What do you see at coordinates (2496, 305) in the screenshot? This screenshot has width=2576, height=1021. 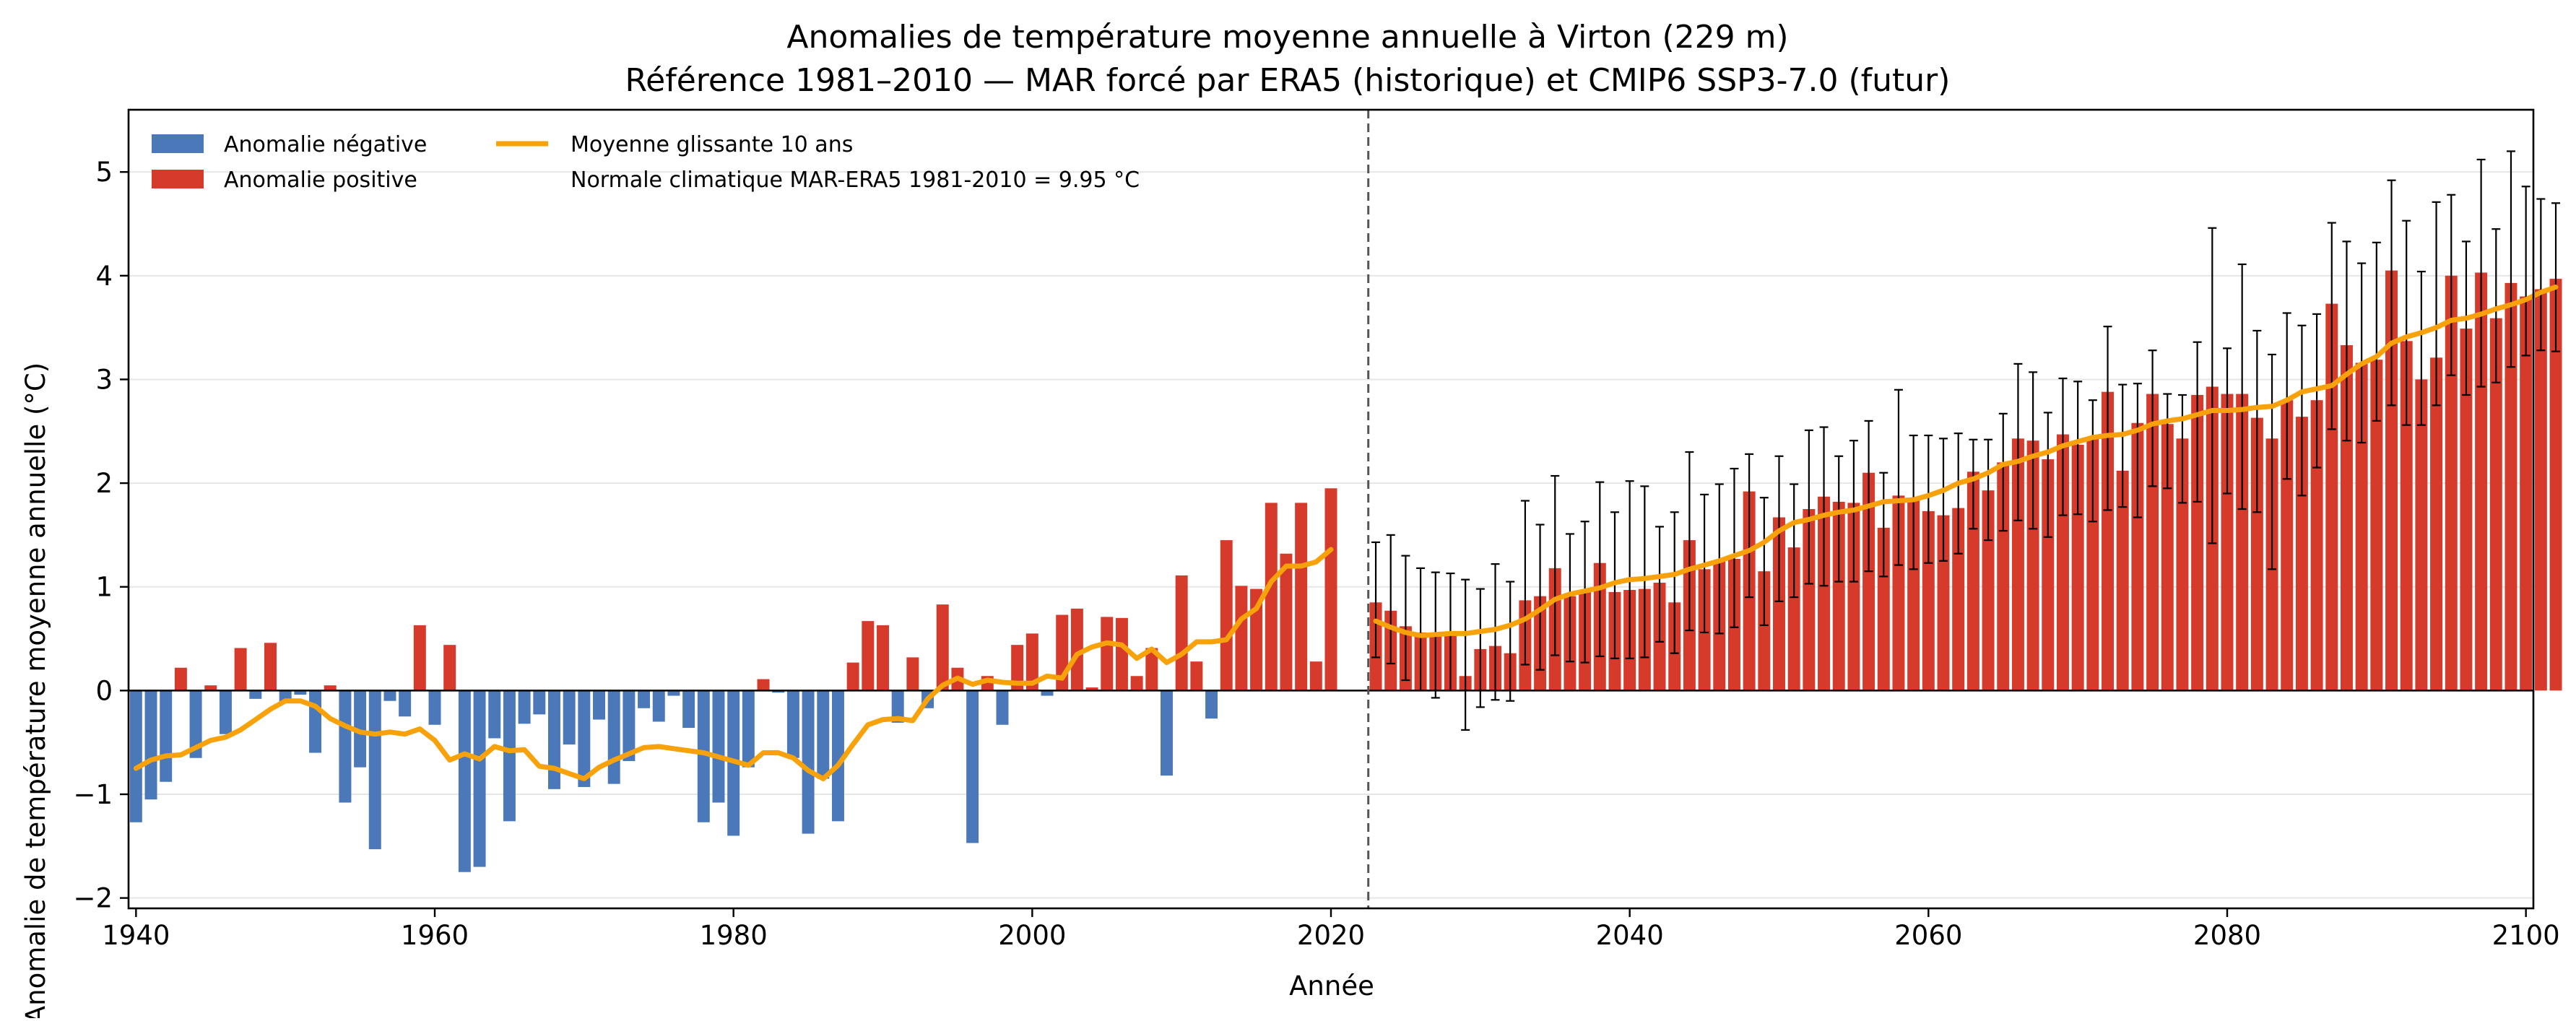 I see `errorbar-2098` at bounding box center [2496, 305].